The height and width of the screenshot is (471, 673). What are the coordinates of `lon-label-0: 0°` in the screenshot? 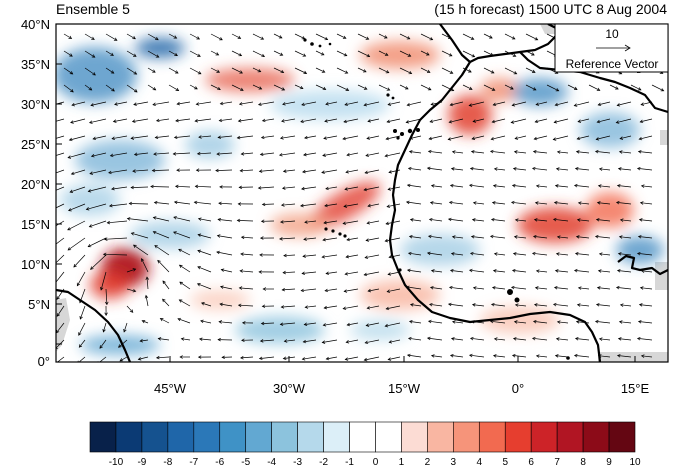 It's located at (518, 388).